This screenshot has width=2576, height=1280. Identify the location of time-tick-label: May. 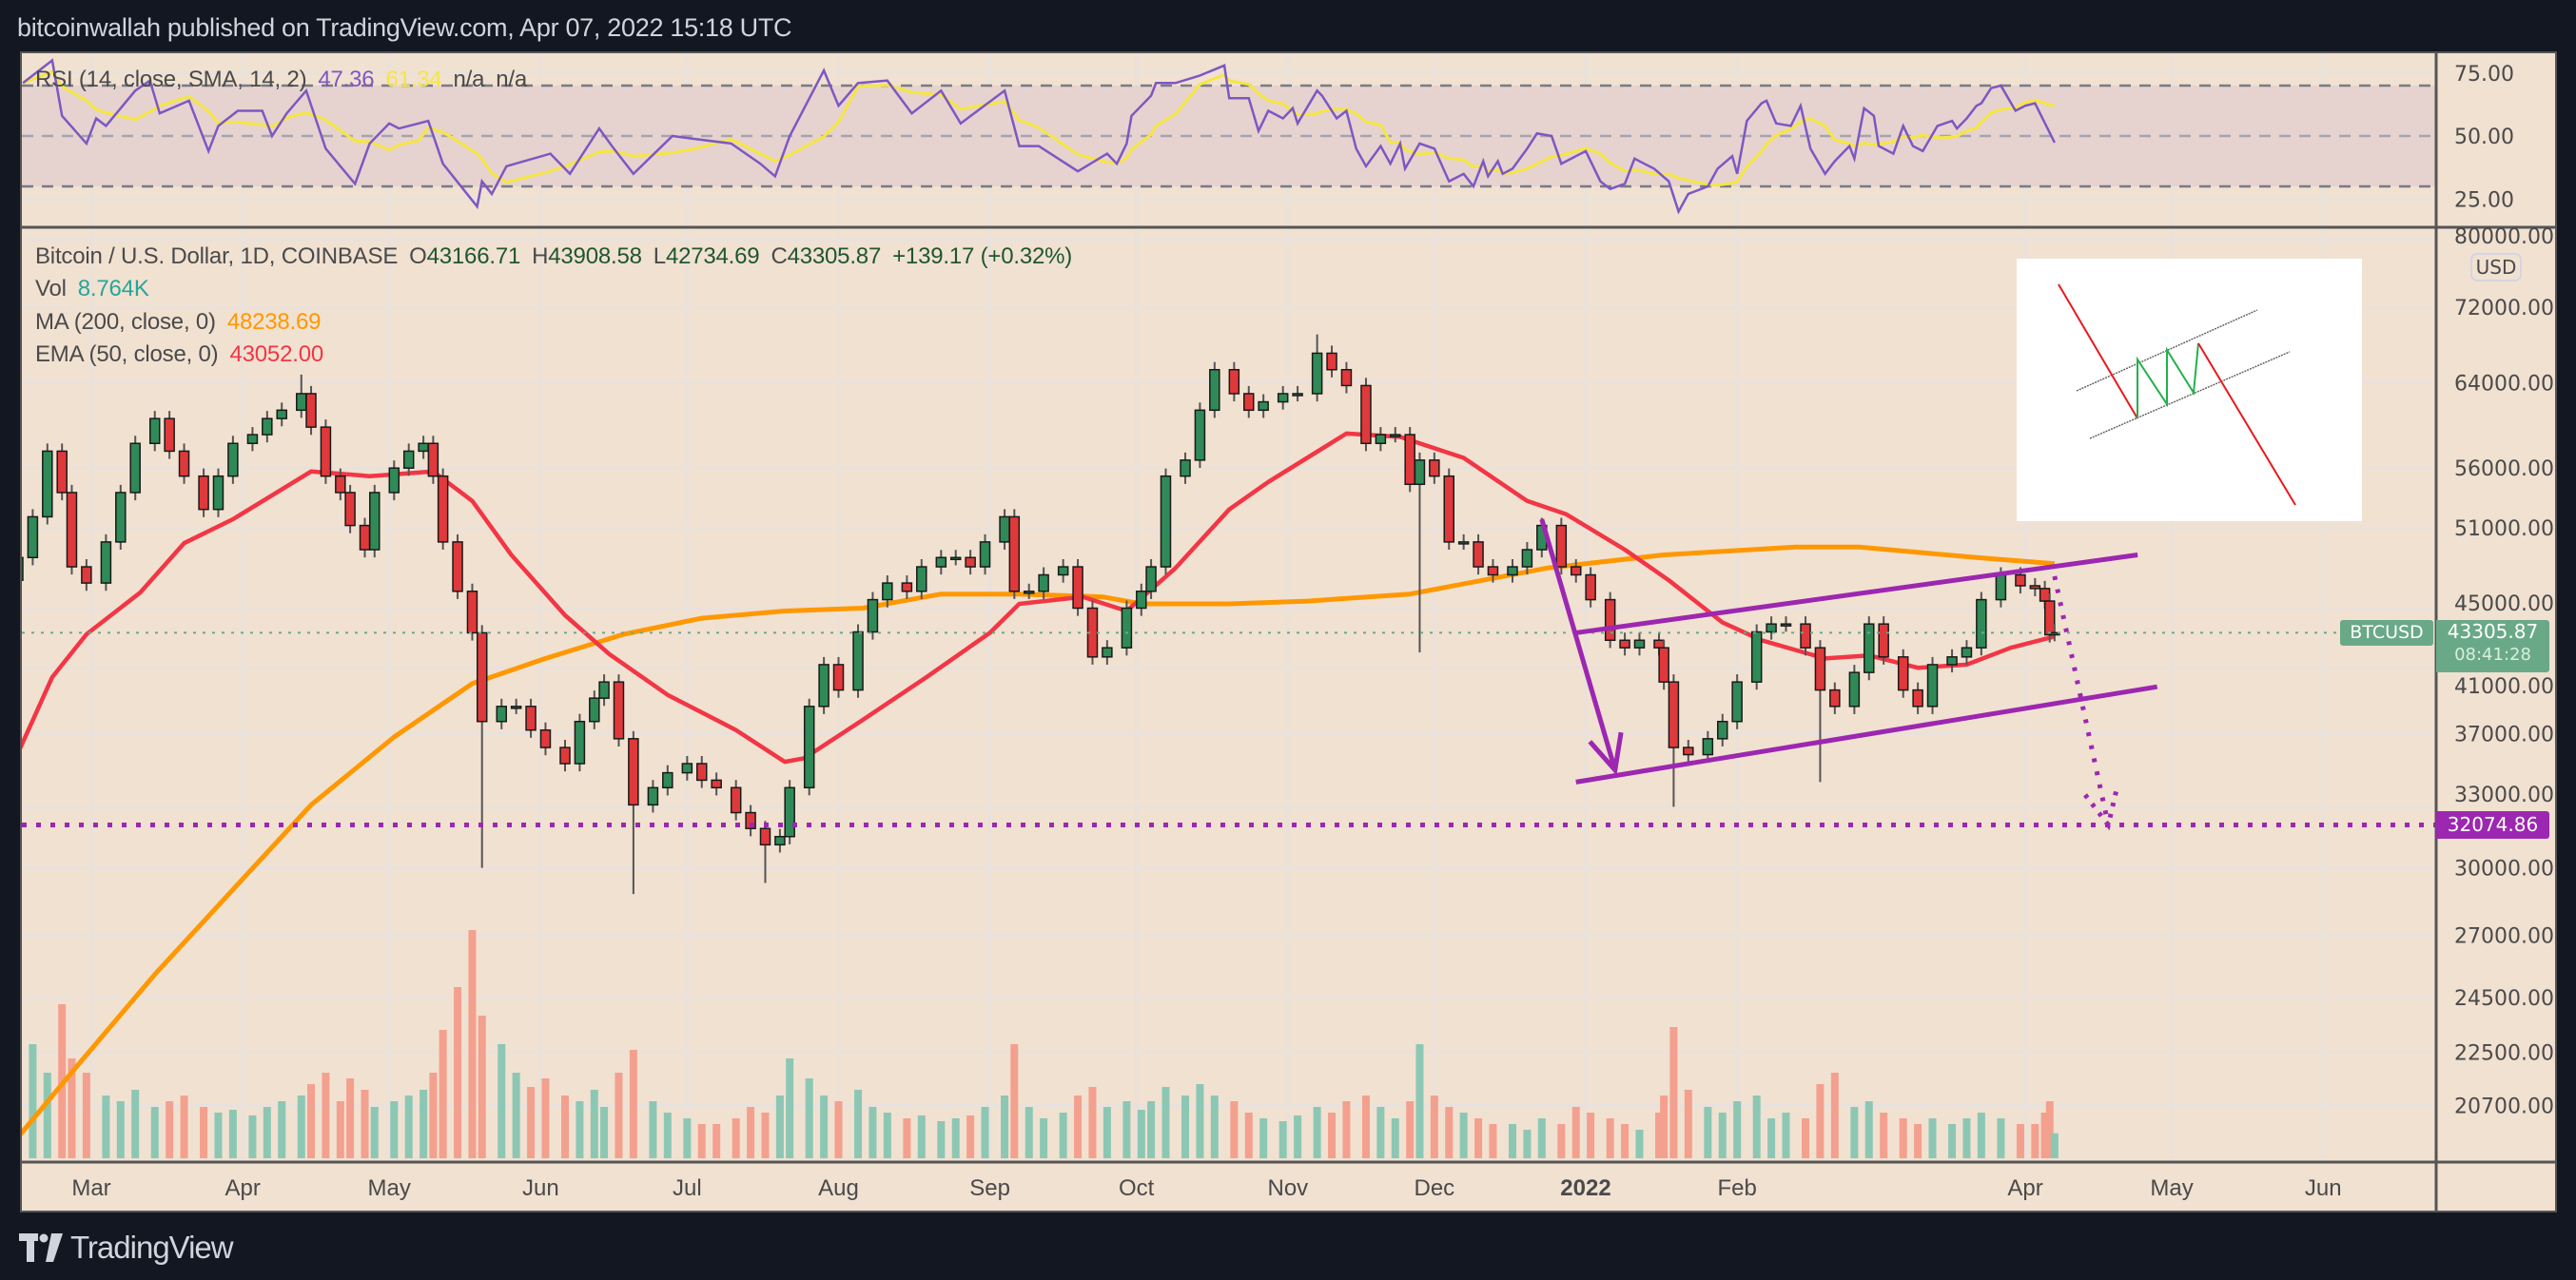
(2171, 1188).